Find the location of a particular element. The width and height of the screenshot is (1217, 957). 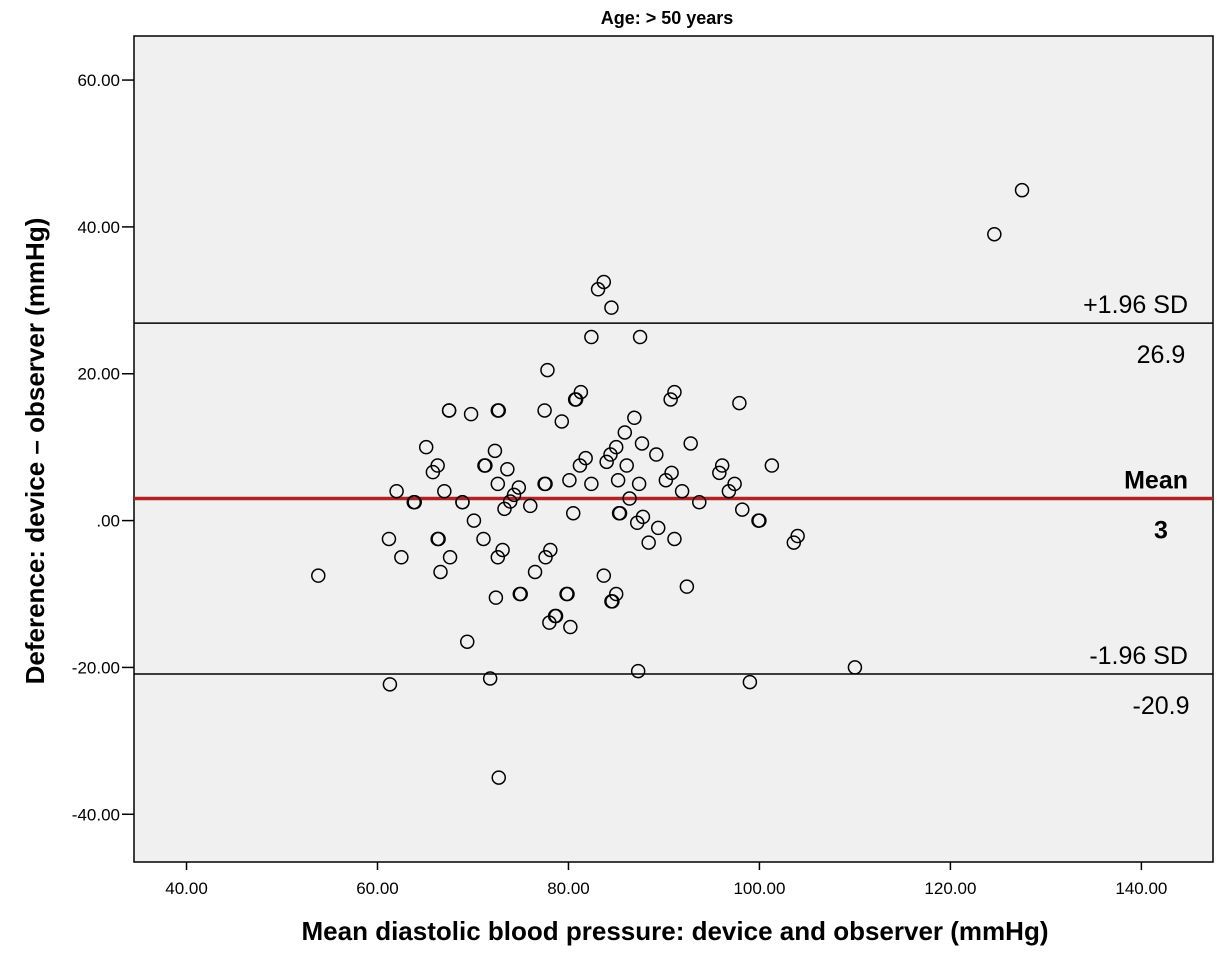

x-tick-label: 60.00 is located at coordinates (377, 888).